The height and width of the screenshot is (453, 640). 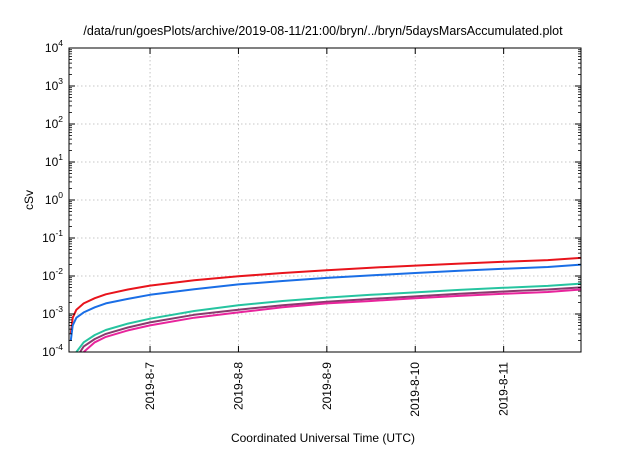 I want to click on y-tick-label: 10⁻³, so click(x=52, y=312).